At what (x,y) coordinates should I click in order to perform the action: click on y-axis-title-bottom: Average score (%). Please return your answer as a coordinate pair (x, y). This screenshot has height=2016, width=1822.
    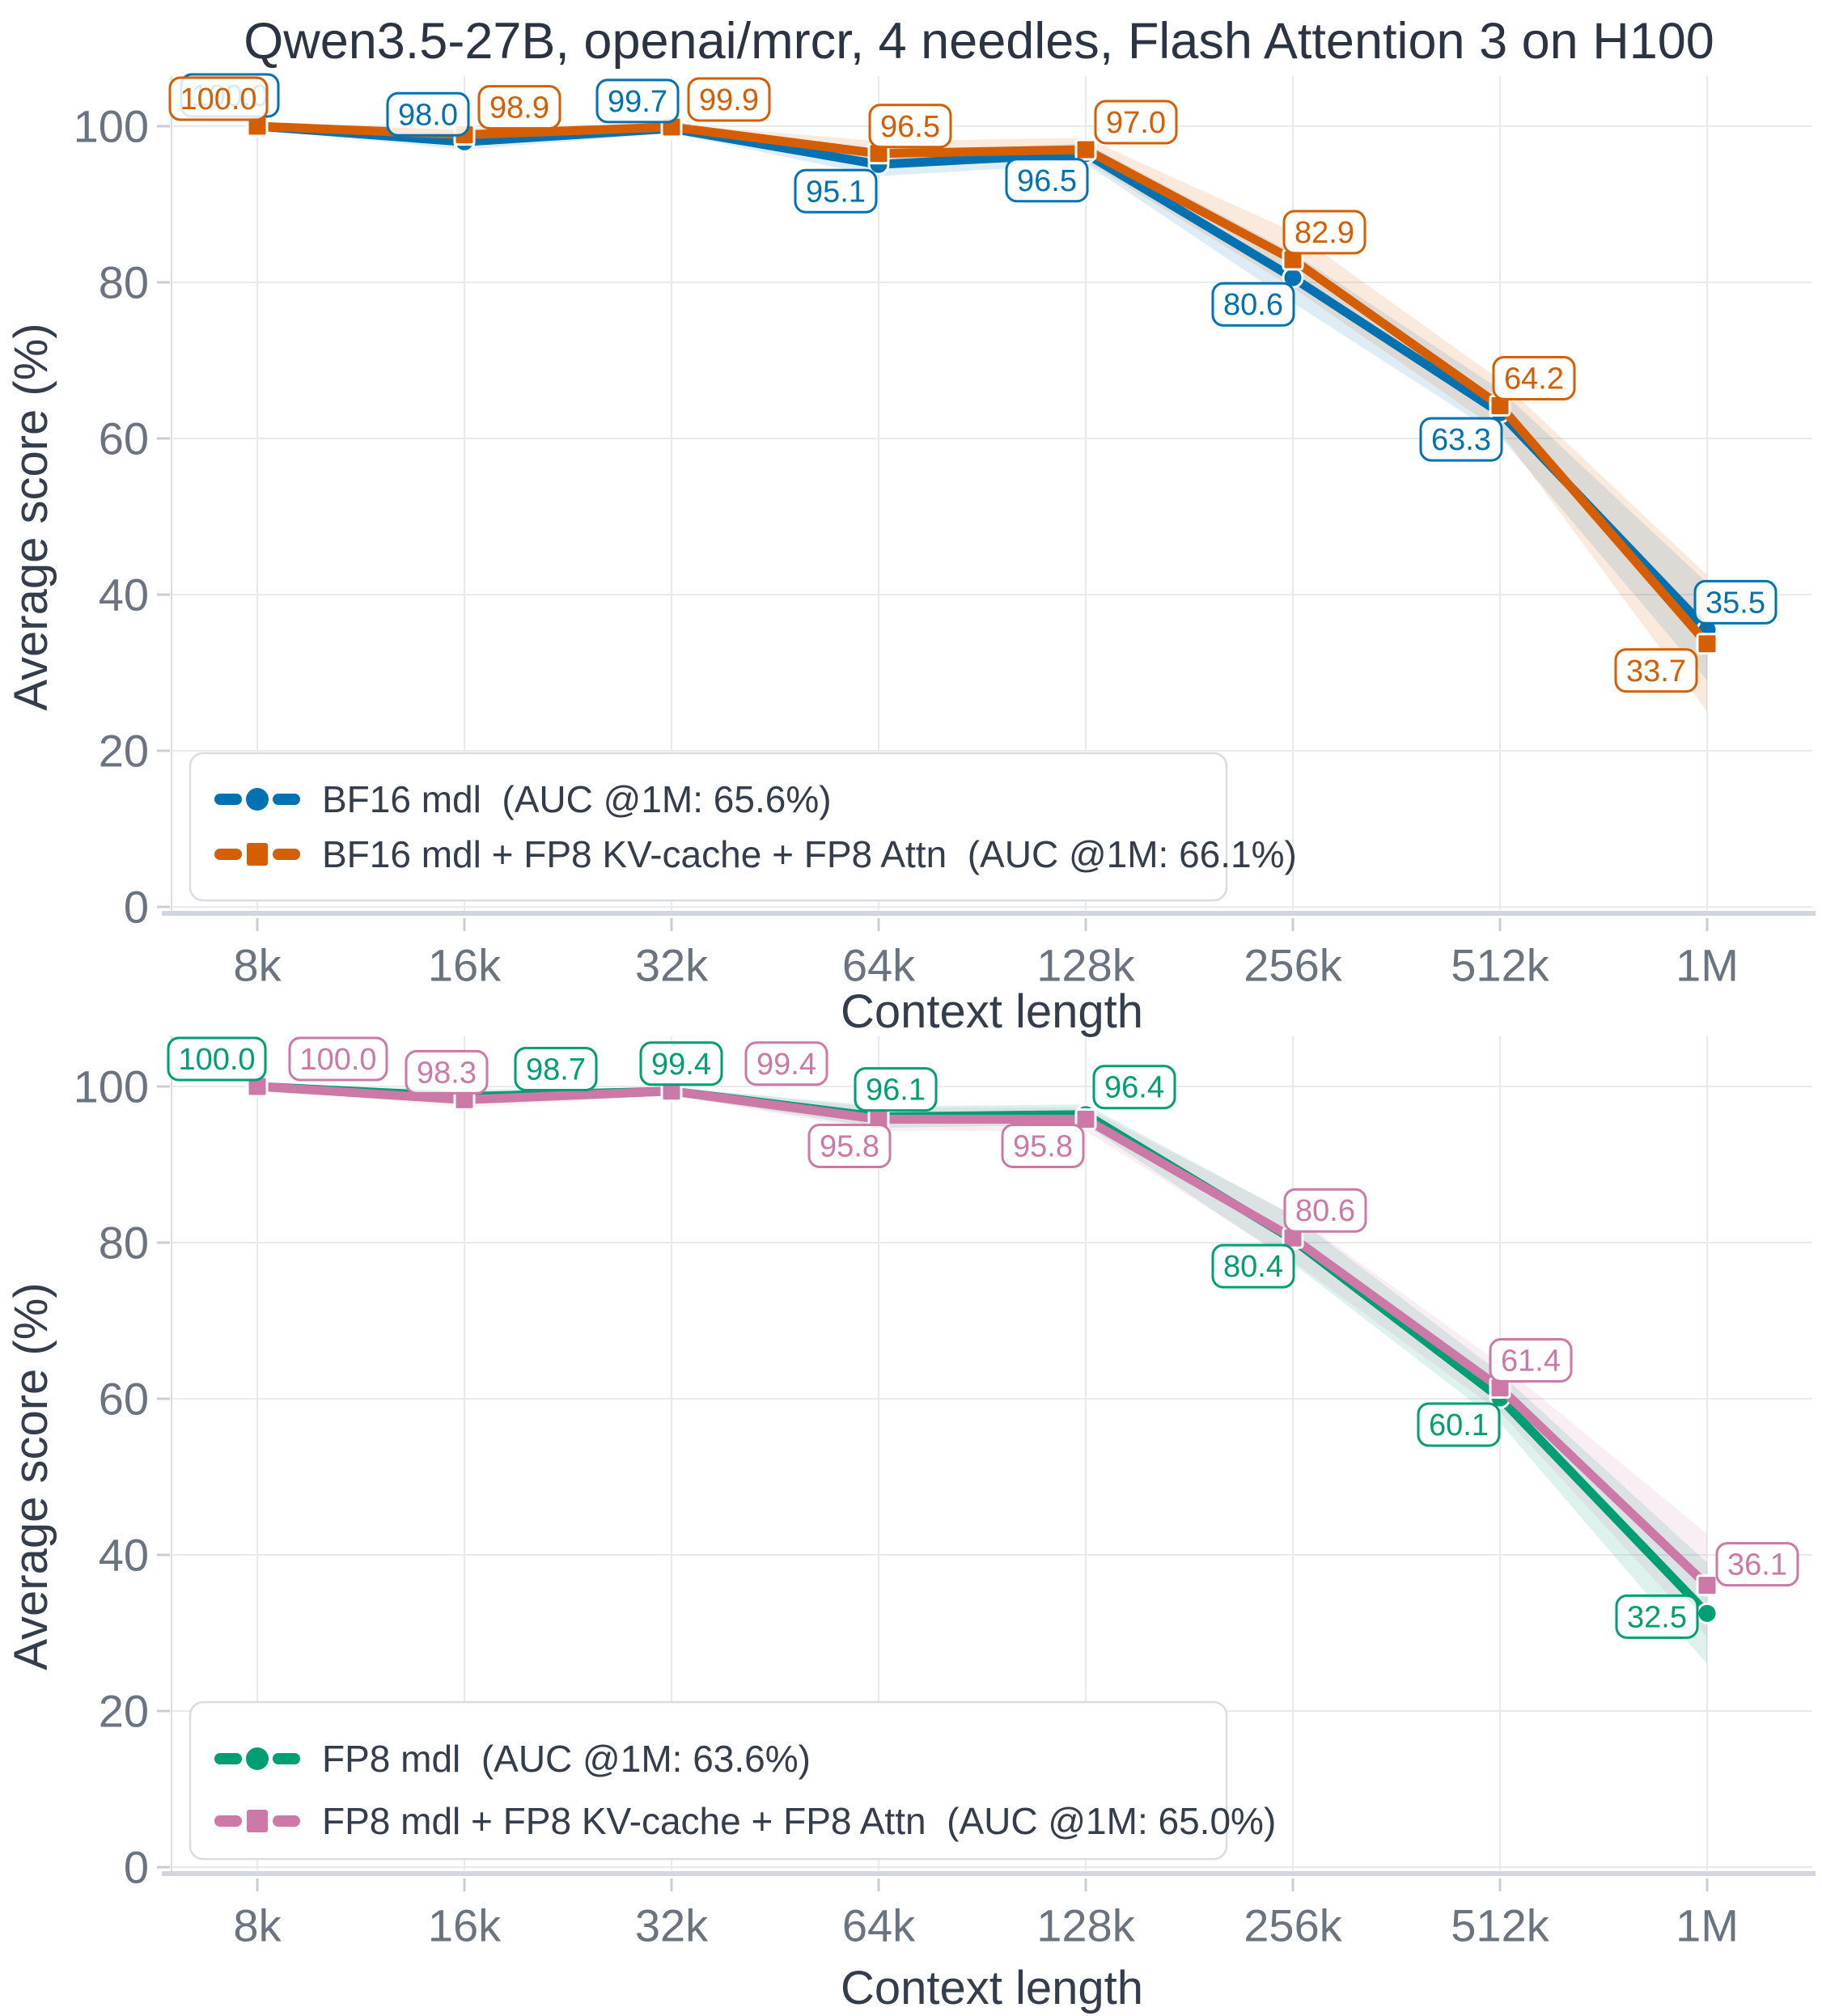
    Looking at the image, I should click on (31, 1476).